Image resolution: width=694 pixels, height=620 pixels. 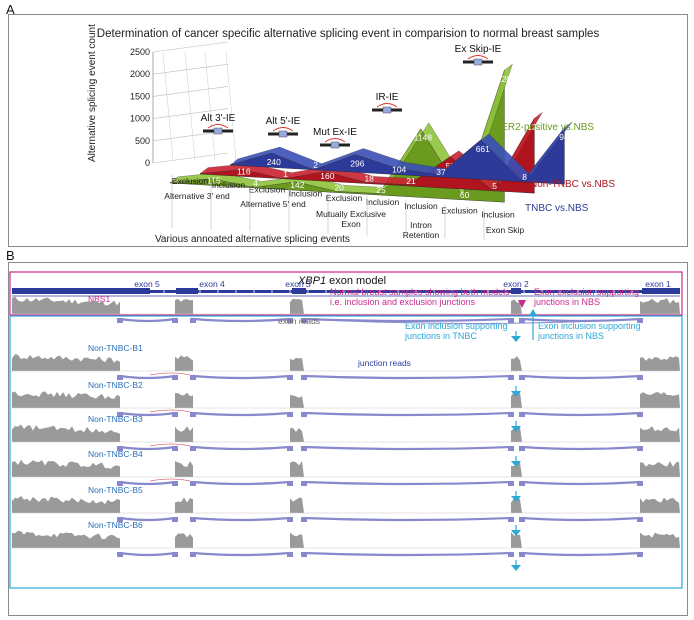 What do you see at coordinates (285, 174) in the screenshot?
I see `data-label: 1` at bounding box center [285, 174].